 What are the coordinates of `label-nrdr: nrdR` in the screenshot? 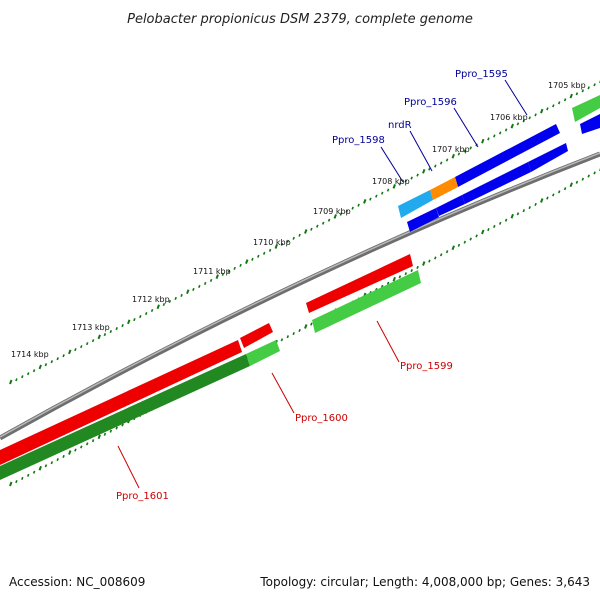 It's located at (400, 125).